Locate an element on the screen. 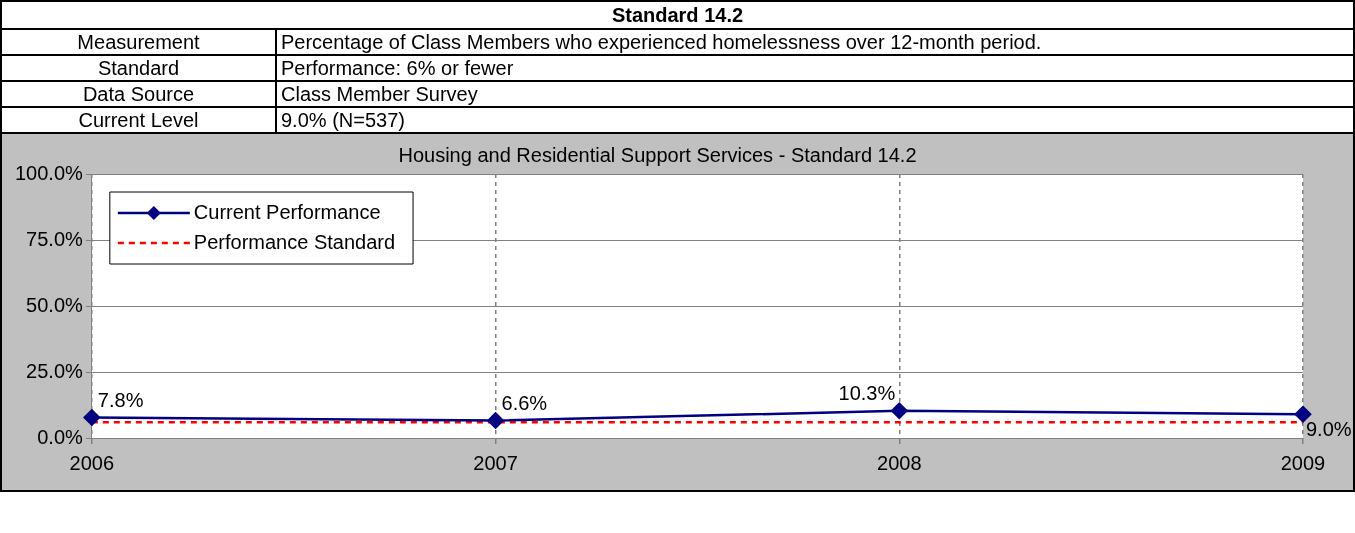  text: Standard is located at coordinates (138, 68).